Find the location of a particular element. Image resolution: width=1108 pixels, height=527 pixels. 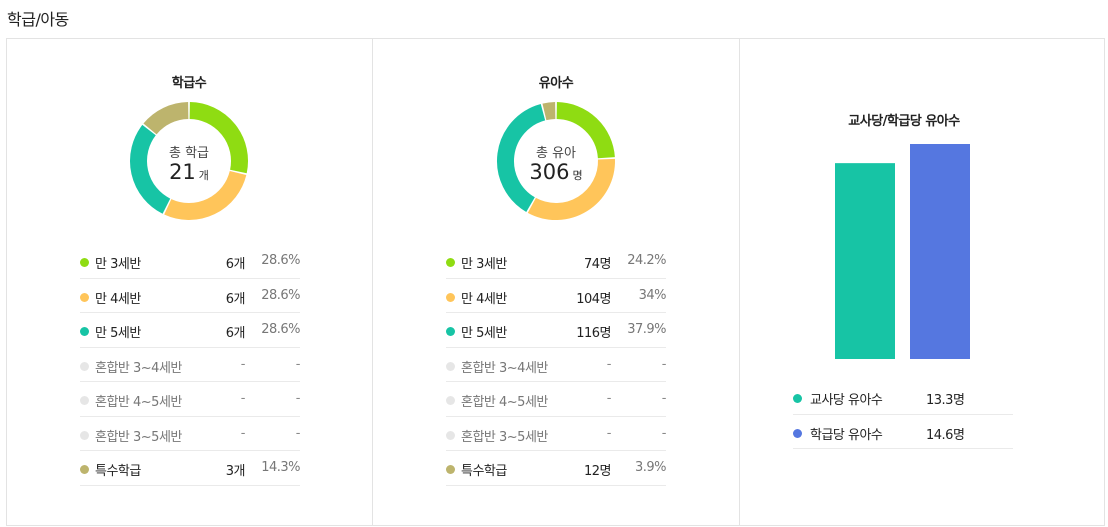

child-legend-label-special: 특수학급 is located at coordinates (484, 471).